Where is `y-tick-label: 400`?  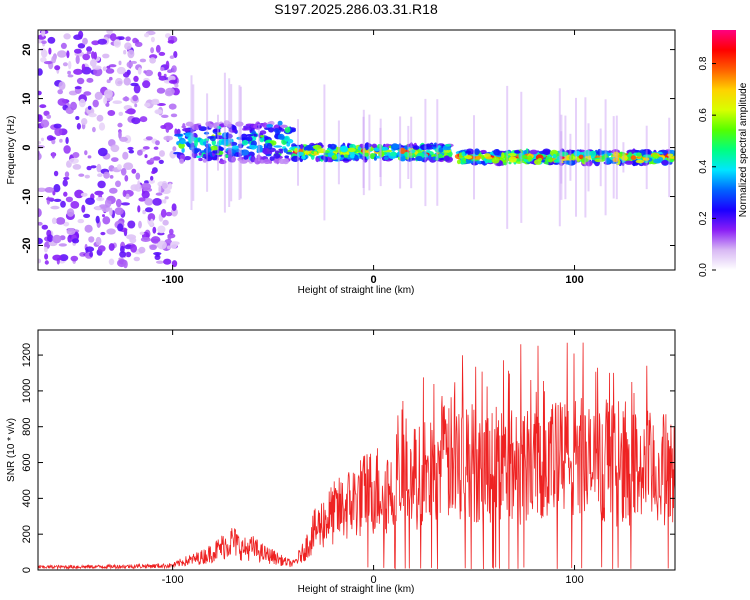
y-tick-label: 400 is located at coordinates (27, 498).